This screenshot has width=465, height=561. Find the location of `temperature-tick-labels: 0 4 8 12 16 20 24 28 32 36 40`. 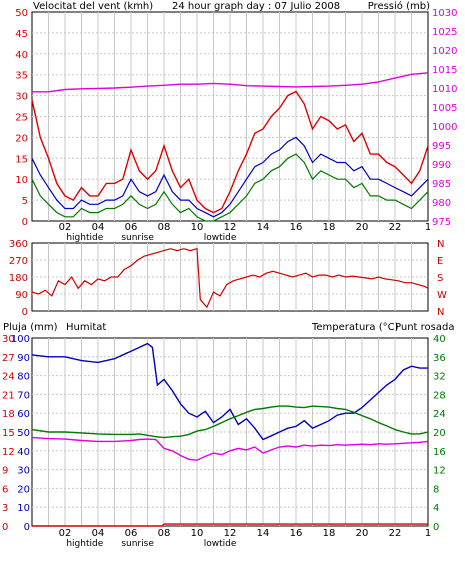

temperature-tick-labels: 0 4 8 12 16 20 24 28 32 36 40 is located at coordinates (439, 433).